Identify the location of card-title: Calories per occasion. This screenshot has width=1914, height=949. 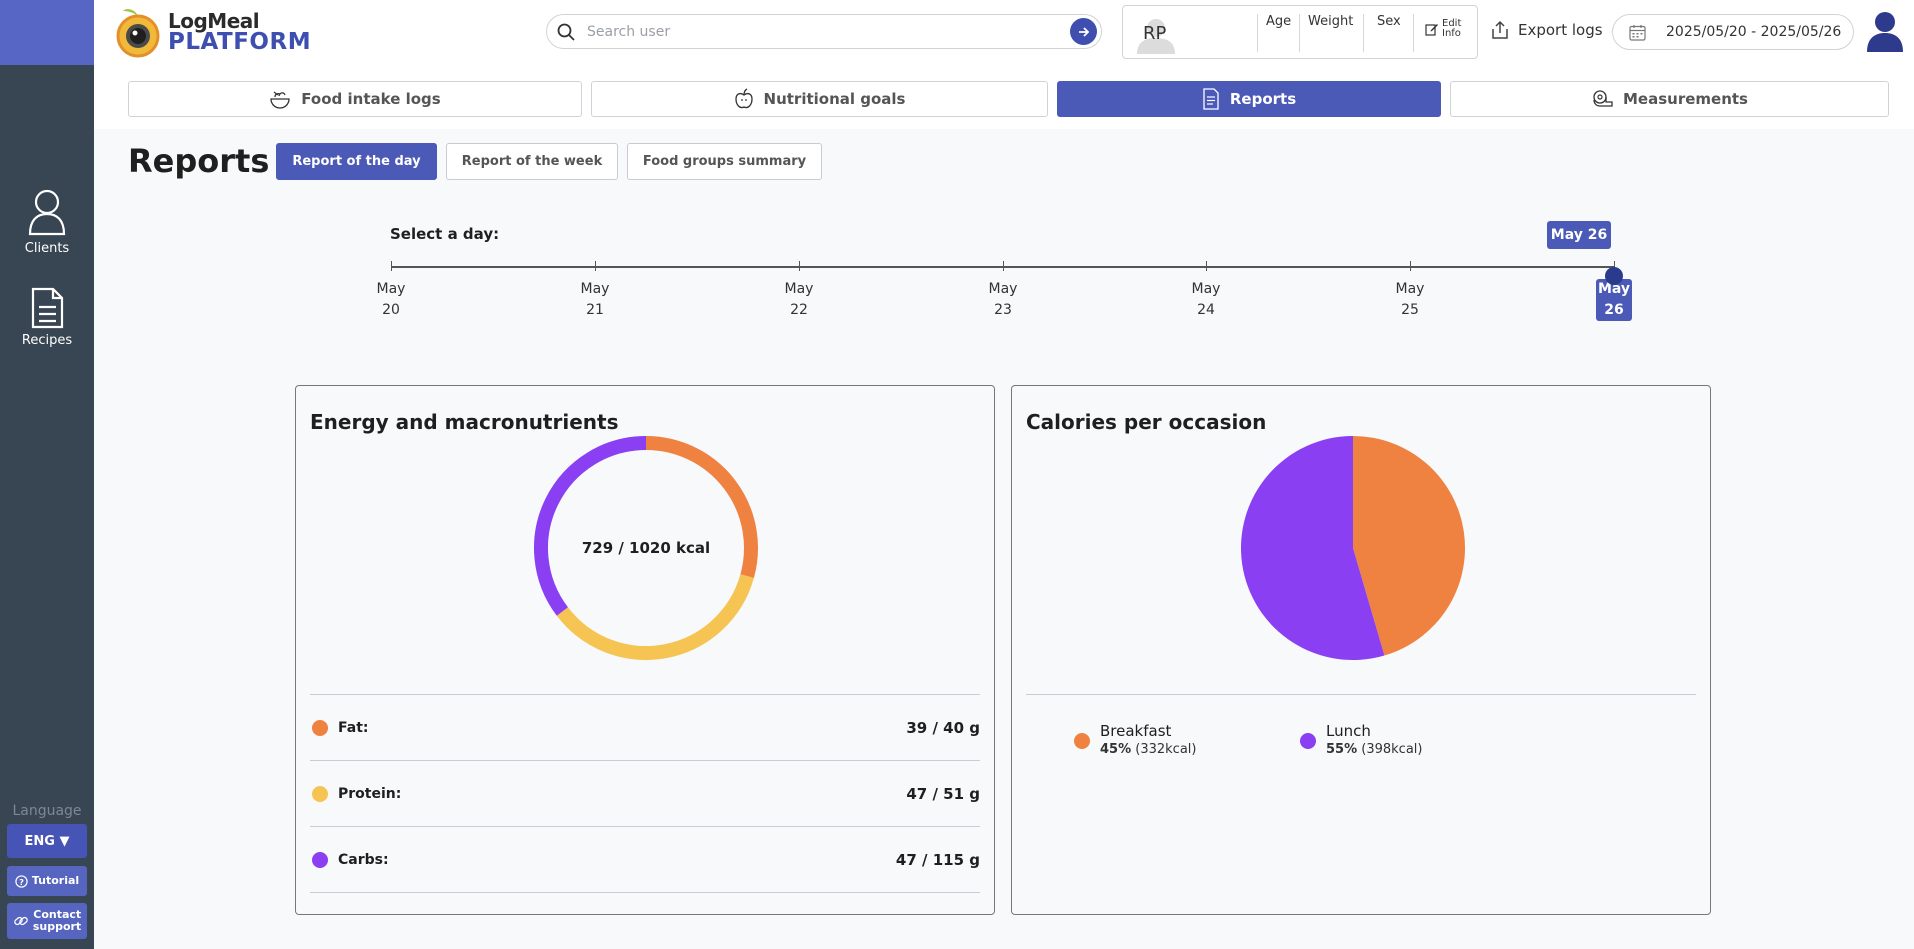
(1146, 422).